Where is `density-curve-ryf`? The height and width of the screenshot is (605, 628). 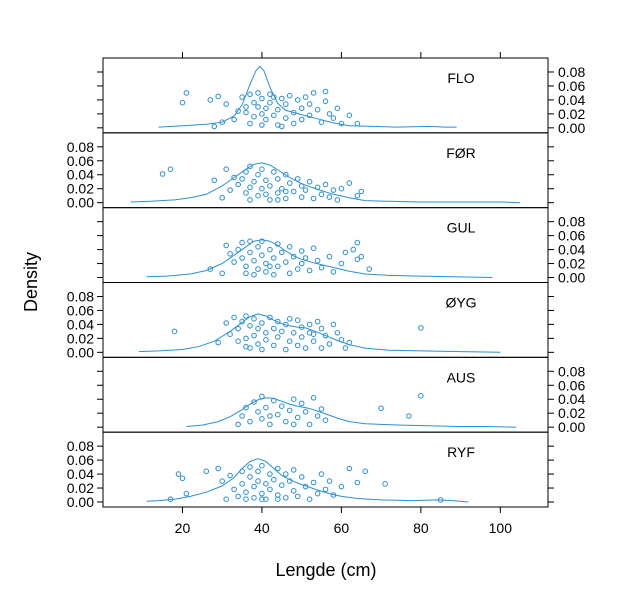 density-curve-ryf is located at coordinates (307, 480).